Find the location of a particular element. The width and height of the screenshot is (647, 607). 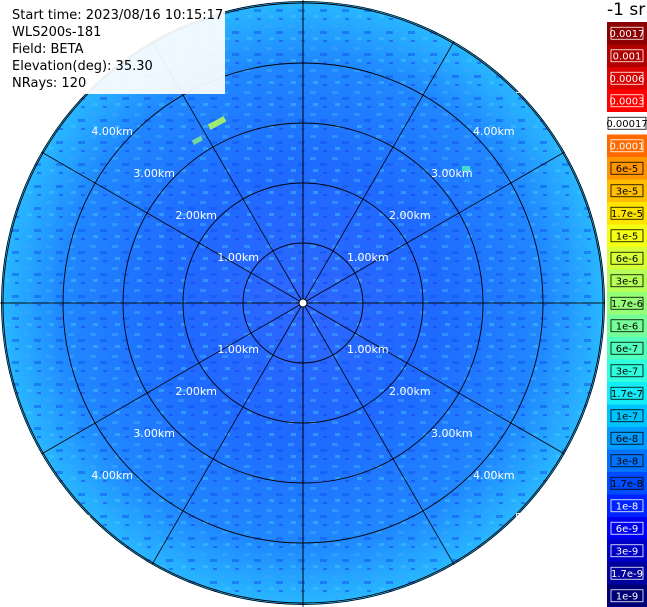

radar-center-marker is located at coordinates (303, 303).